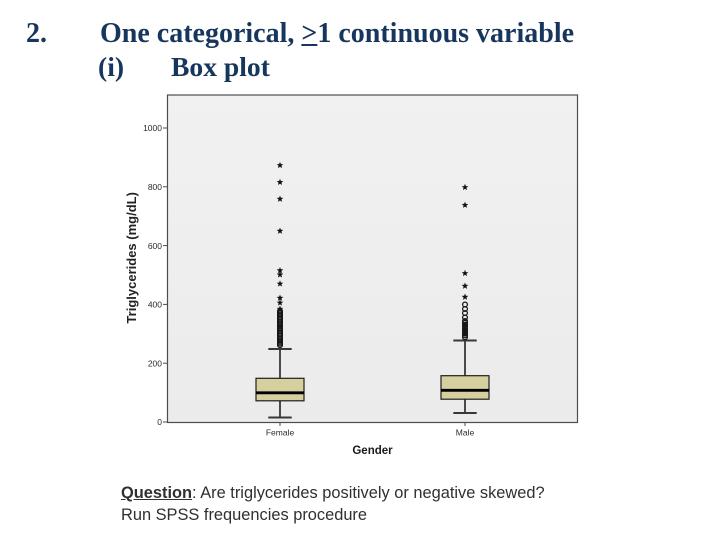 The height and width of the screenshot is (540, 720). I want to click on svg-text: 400, so click(155, 305).